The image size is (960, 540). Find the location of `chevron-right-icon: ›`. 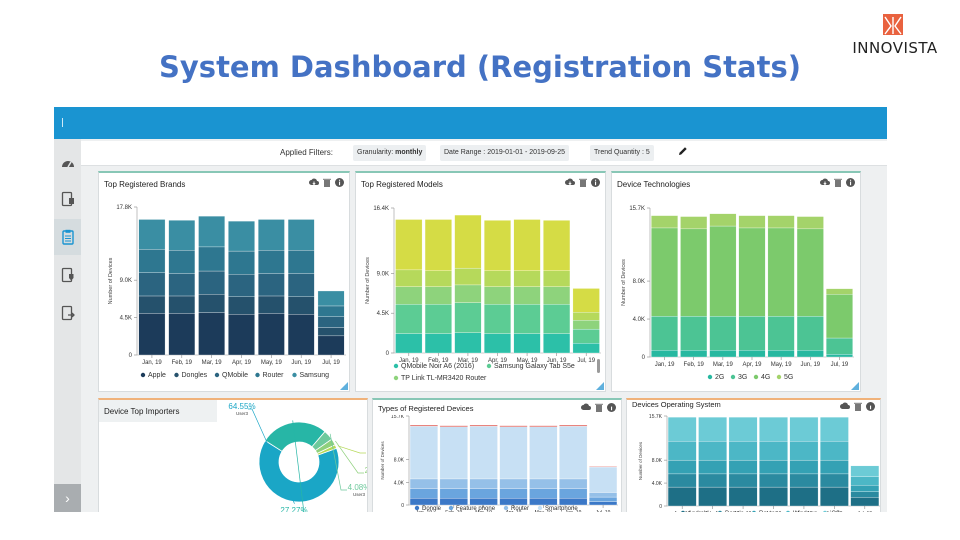

chevron-right-icon: › is located at coordinates (67, 498).